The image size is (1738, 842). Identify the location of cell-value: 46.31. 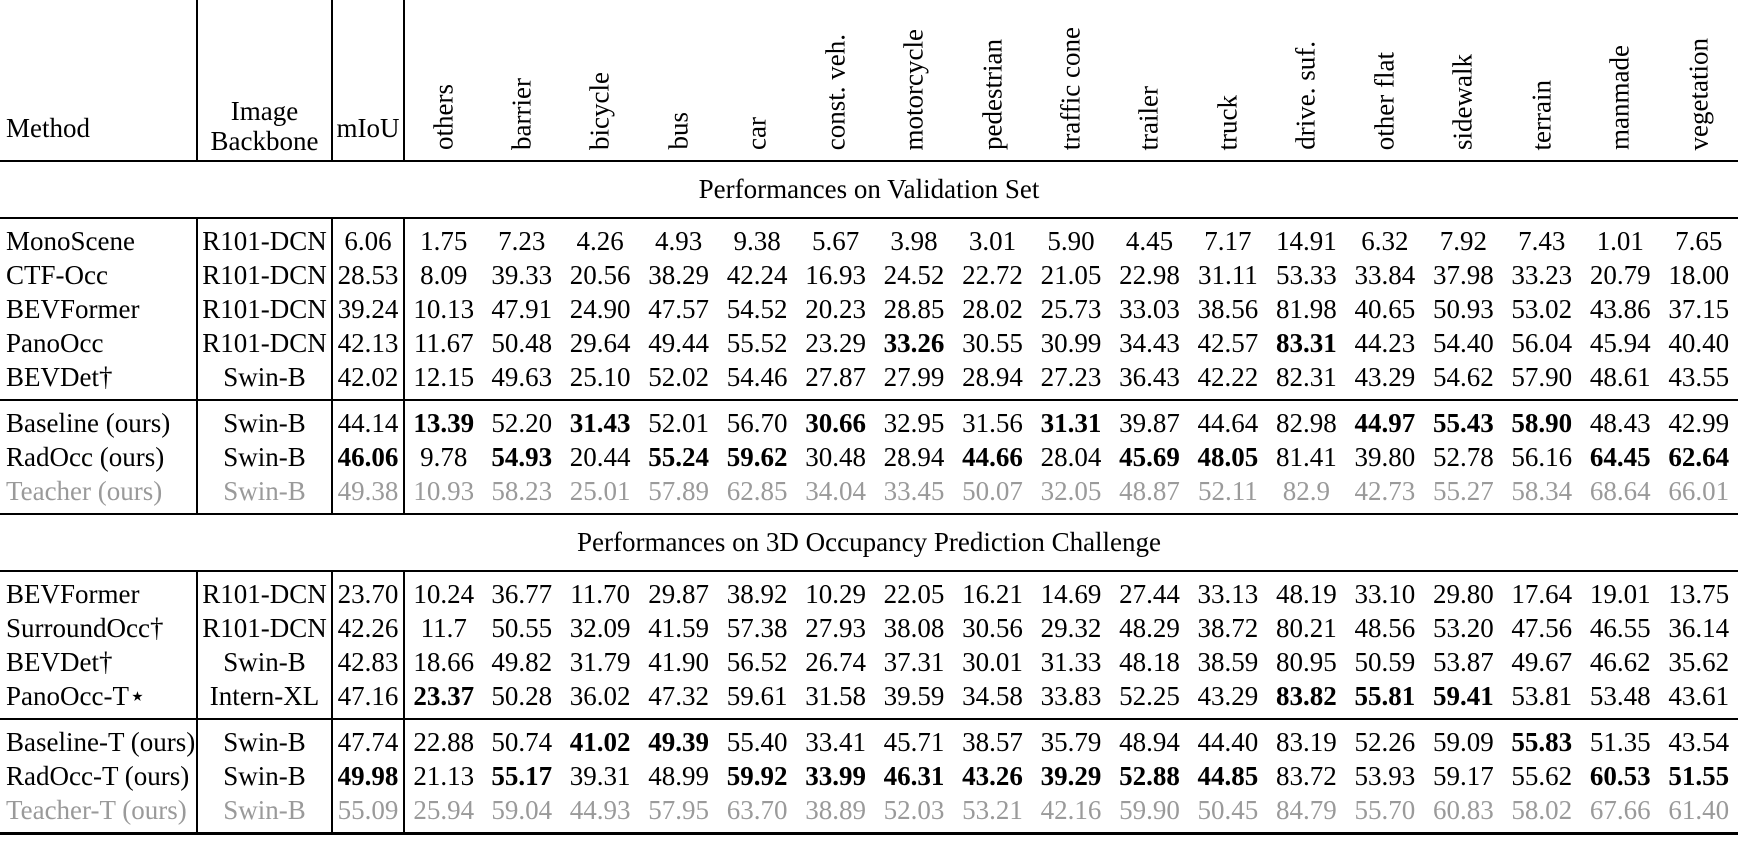
(914, 775).